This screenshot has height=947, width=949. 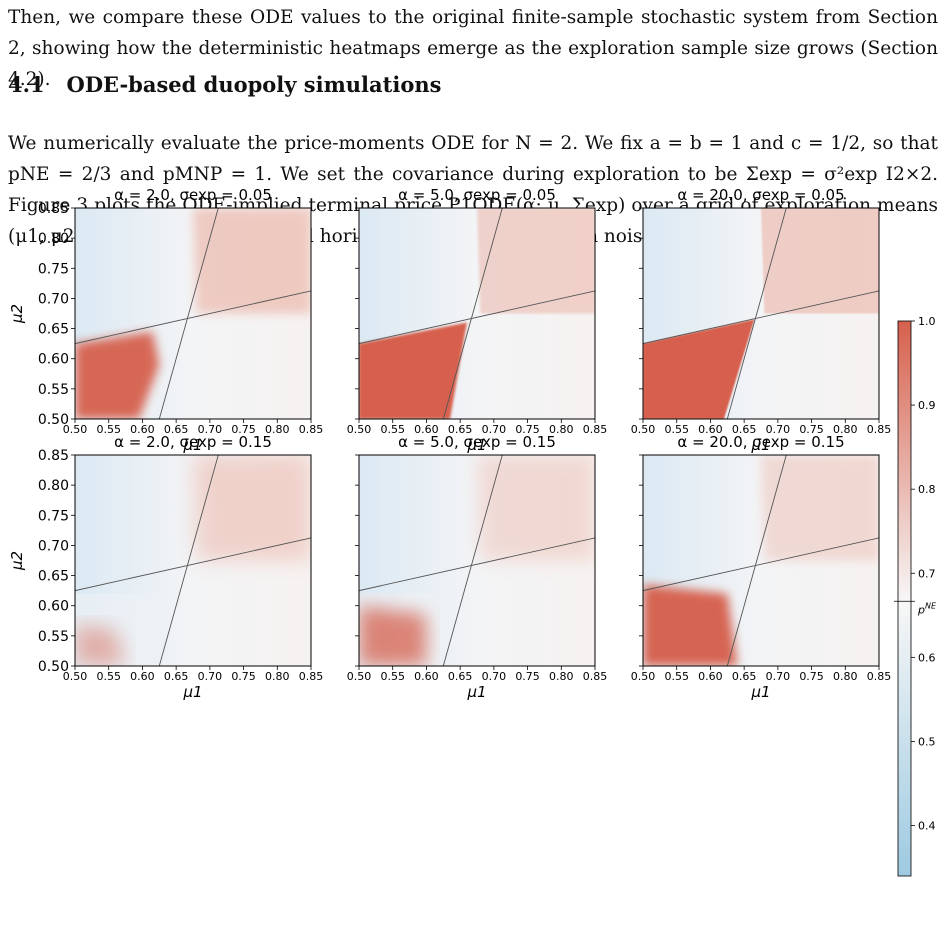 I want to click on panel-title: α = 20.0, σexp = 0.05, so click(x=760, y=195).